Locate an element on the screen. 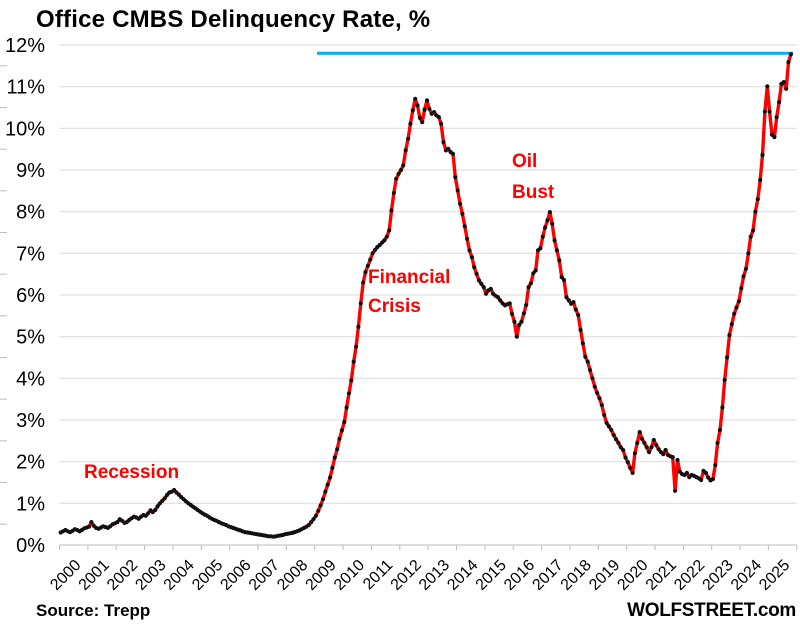 The image size is (800, 635). x-tick-label: 2023 is located at coordinates (718, 575).